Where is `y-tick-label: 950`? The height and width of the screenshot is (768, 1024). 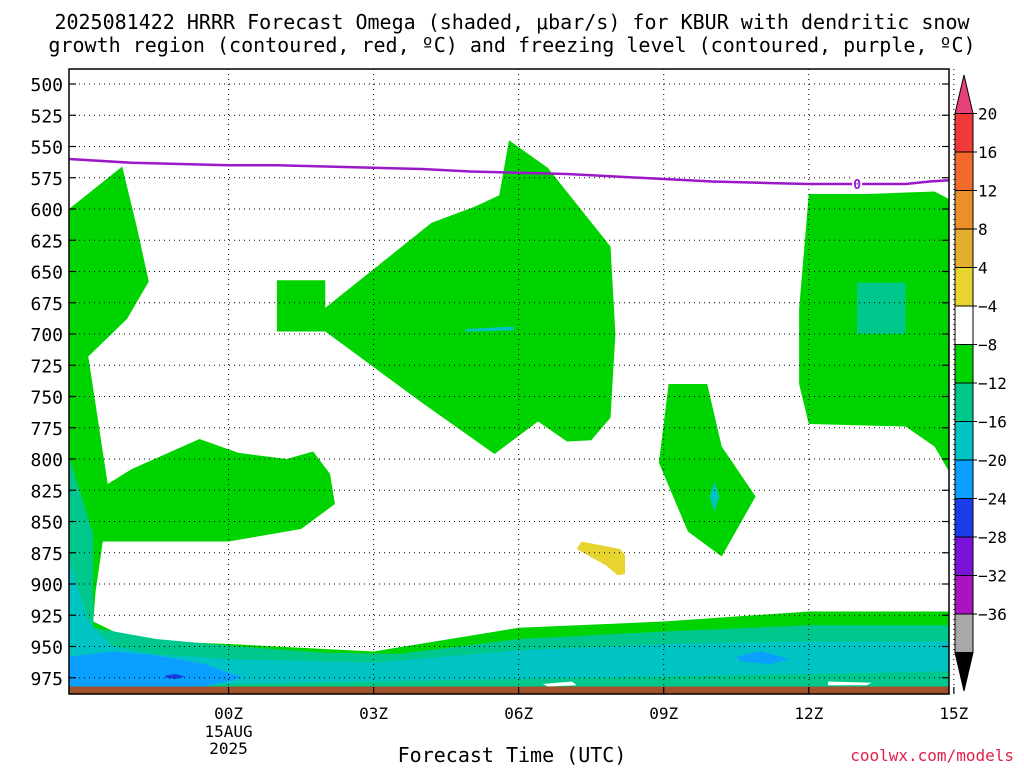 y-tick-label: 950 is located at coordinates (46, 648).